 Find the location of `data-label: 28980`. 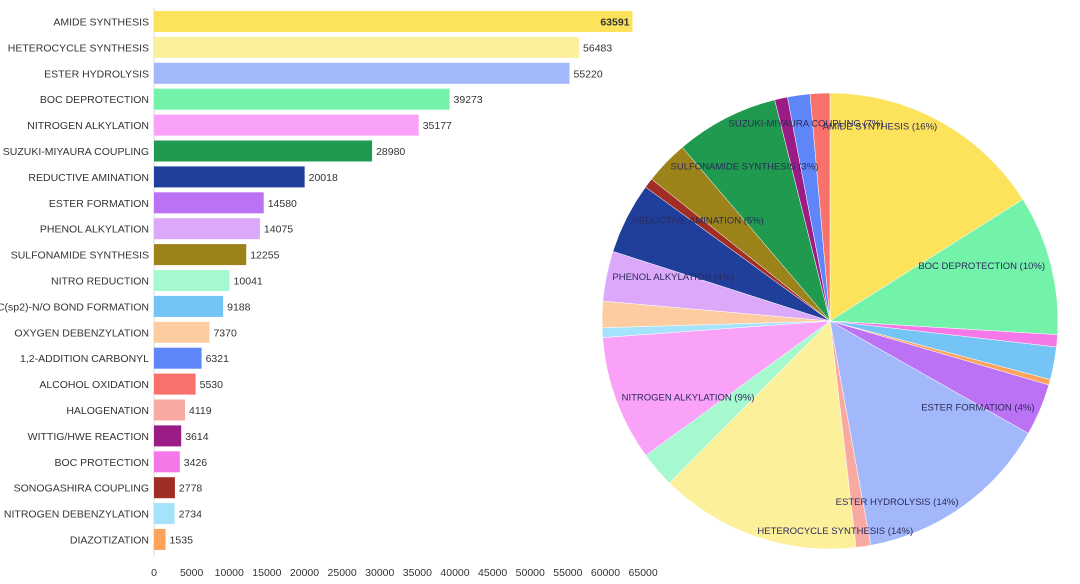

data-label: 28980 is located at coordinates (390, 152).